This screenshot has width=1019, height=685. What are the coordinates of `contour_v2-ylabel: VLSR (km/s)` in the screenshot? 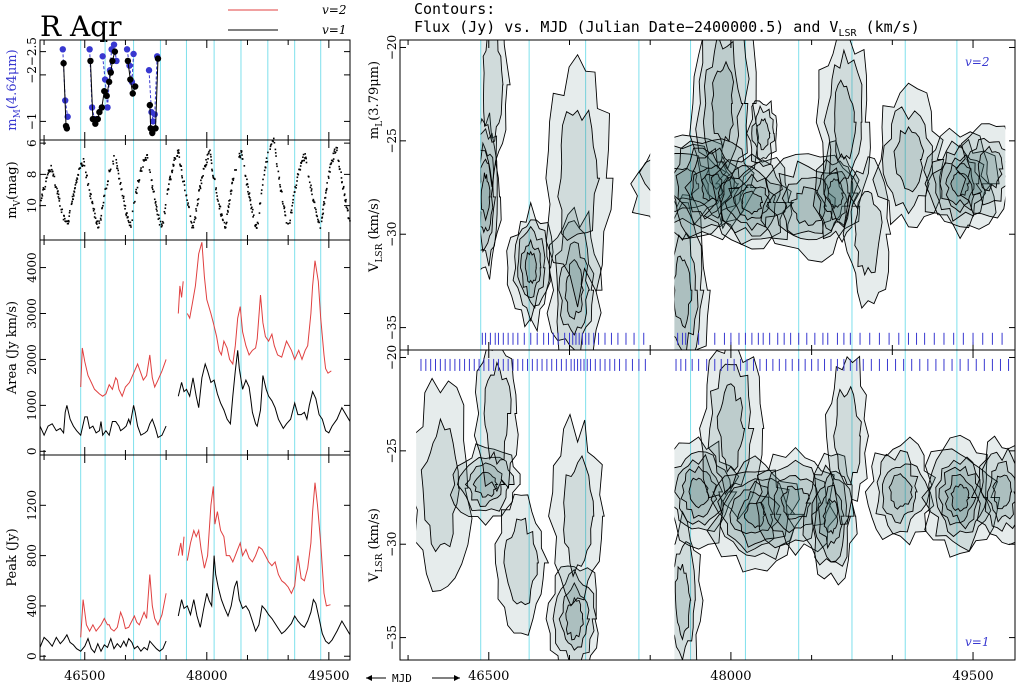 It's located at (376, 235).